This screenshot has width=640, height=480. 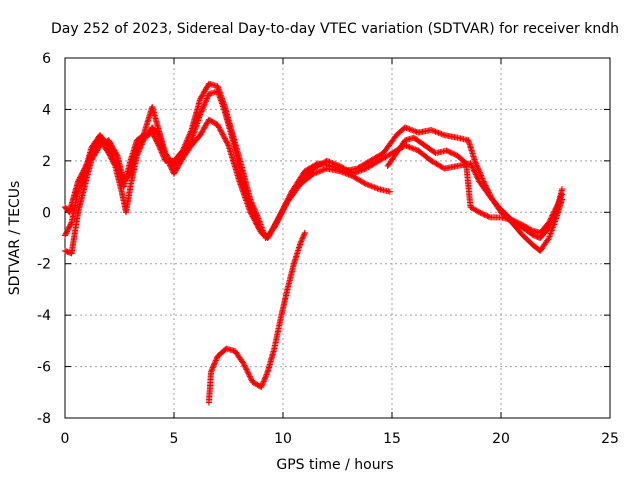 What do you see at coordinates (334, 465) in the screenshot?
I see `x-axis-label: GPS time / hours` at bounding box center [334, 465].